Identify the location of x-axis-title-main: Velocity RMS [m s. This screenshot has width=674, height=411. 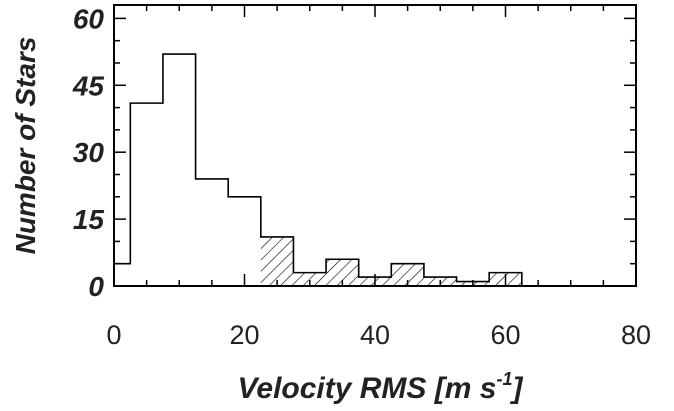
(367, 388).